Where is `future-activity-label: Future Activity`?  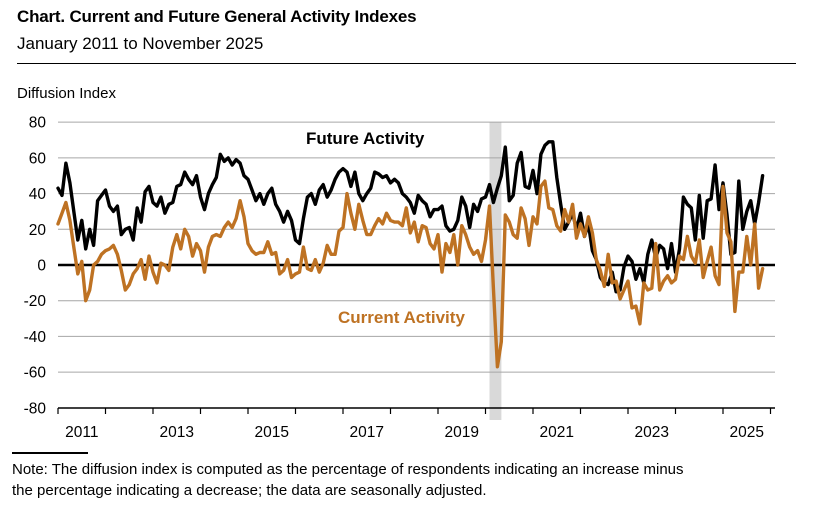
future-activity-label: Future Activity is located at coordinates (365, 138).